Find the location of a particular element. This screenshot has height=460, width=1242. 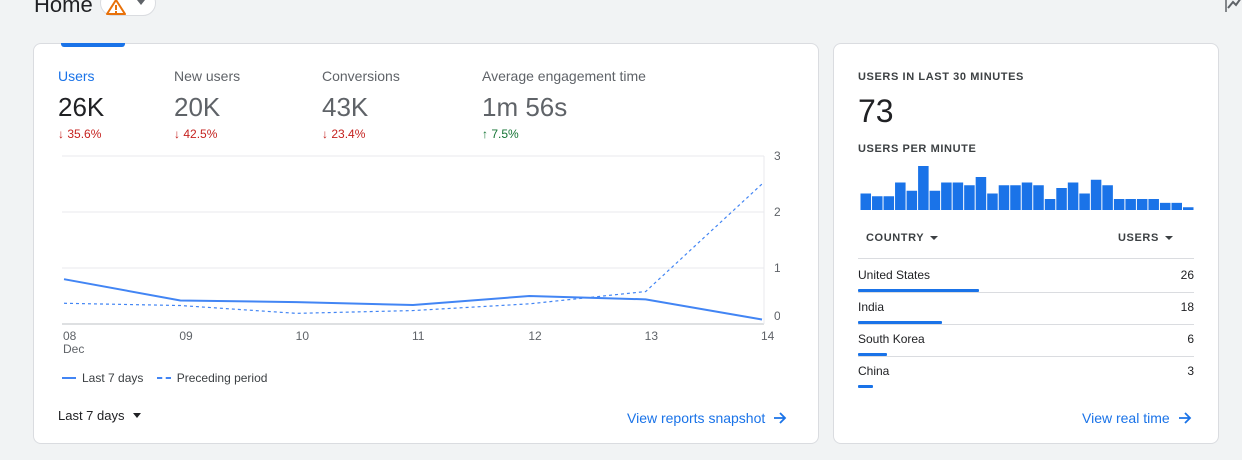

metric-value: 26K is located at coordinates (81, 107).